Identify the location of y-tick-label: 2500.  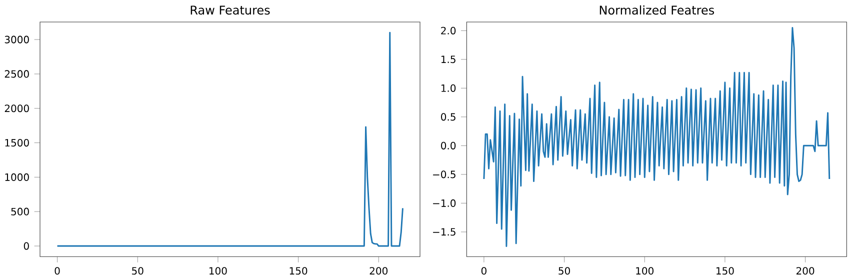
(16, 74).